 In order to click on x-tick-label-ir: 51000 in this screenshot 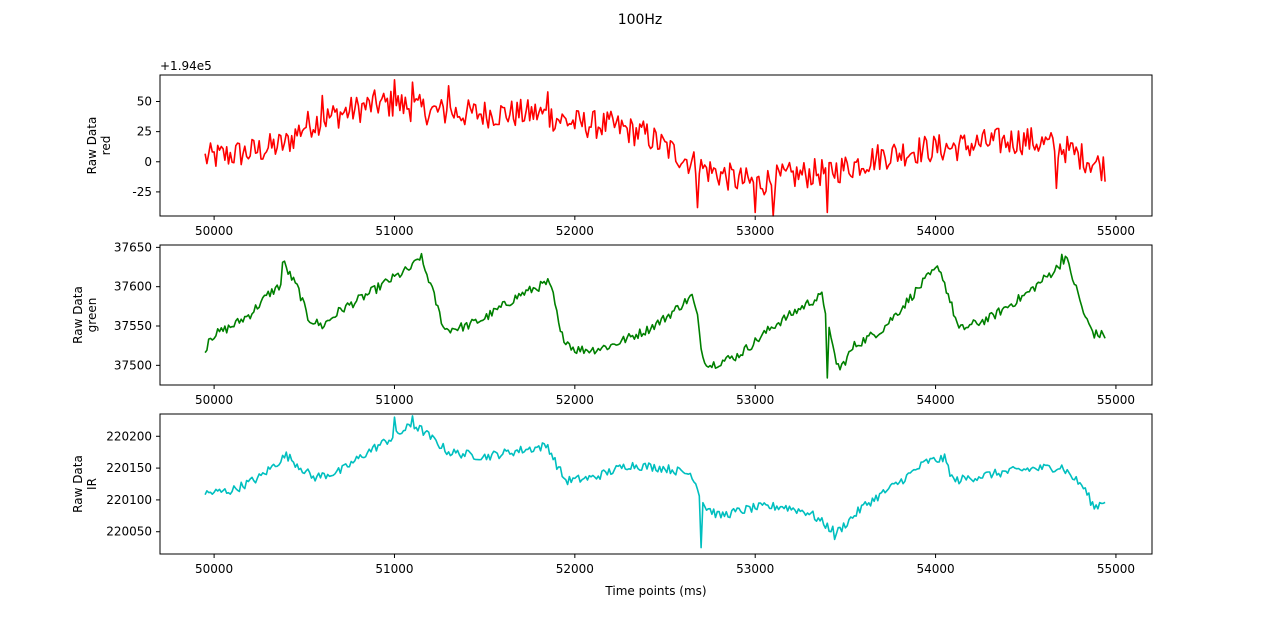, I will do `click(394, 569)`.